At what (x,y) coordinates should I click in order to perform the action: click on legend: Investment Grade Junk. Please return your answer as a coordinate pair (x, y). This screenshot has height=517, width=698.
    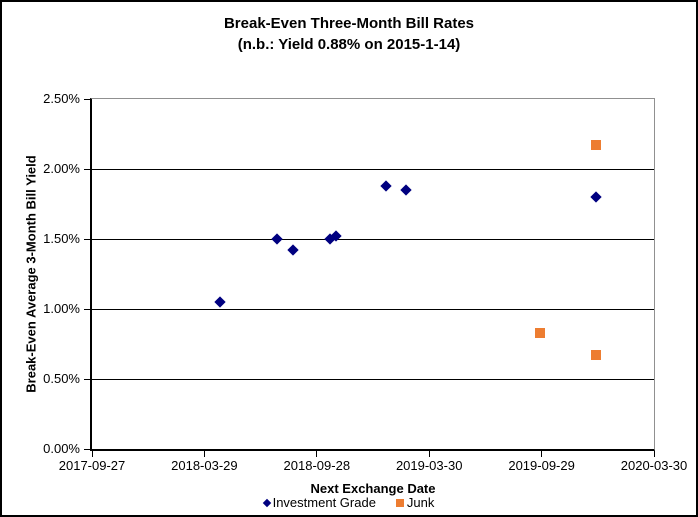
    Looking at the image, I should click on (349, 502).